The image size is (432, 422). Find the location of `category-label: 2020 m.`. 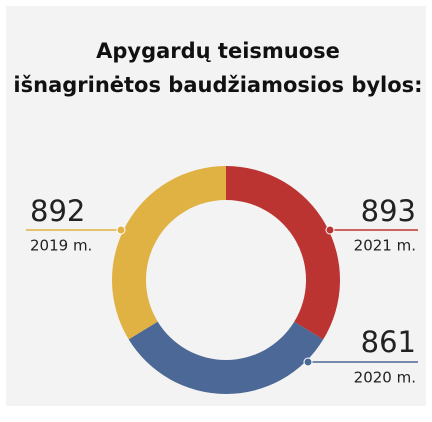

category-label: 2020 m. is located at coordinates (385, 378).